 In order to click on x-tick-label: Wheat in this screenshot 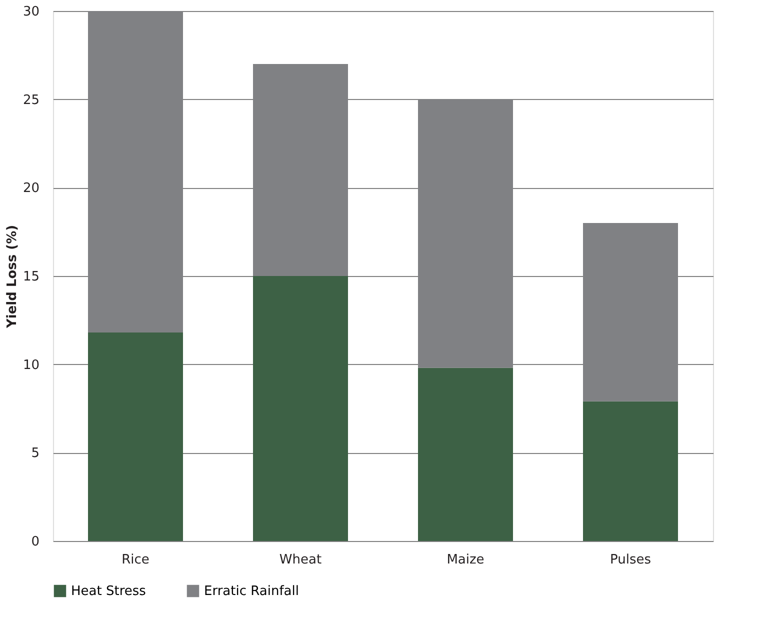, I will do `click(300, 560)`.